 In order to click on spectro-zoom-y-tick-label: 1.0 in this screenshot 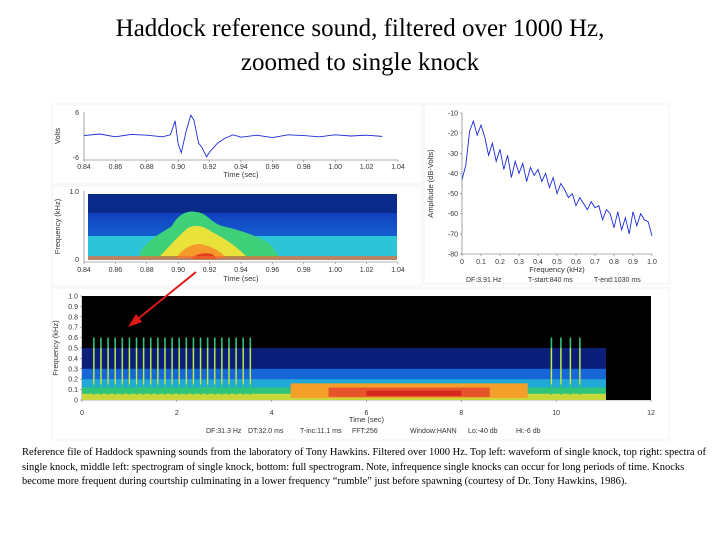, I will do `click(74, 192)`.